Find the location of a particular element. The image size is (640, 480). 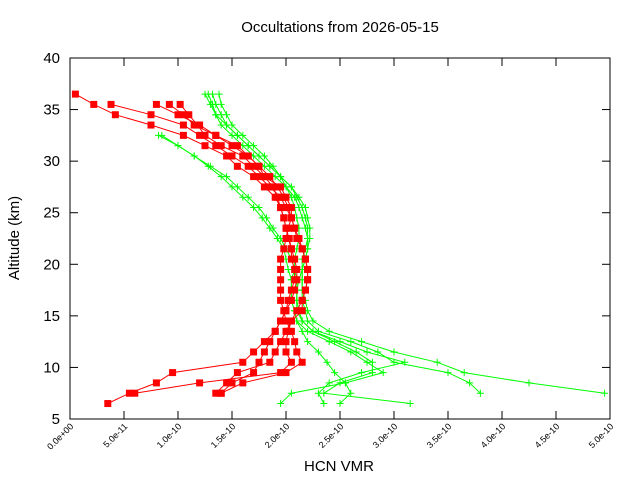

y-tick-label: 5 is located at coordinates (56, 419).